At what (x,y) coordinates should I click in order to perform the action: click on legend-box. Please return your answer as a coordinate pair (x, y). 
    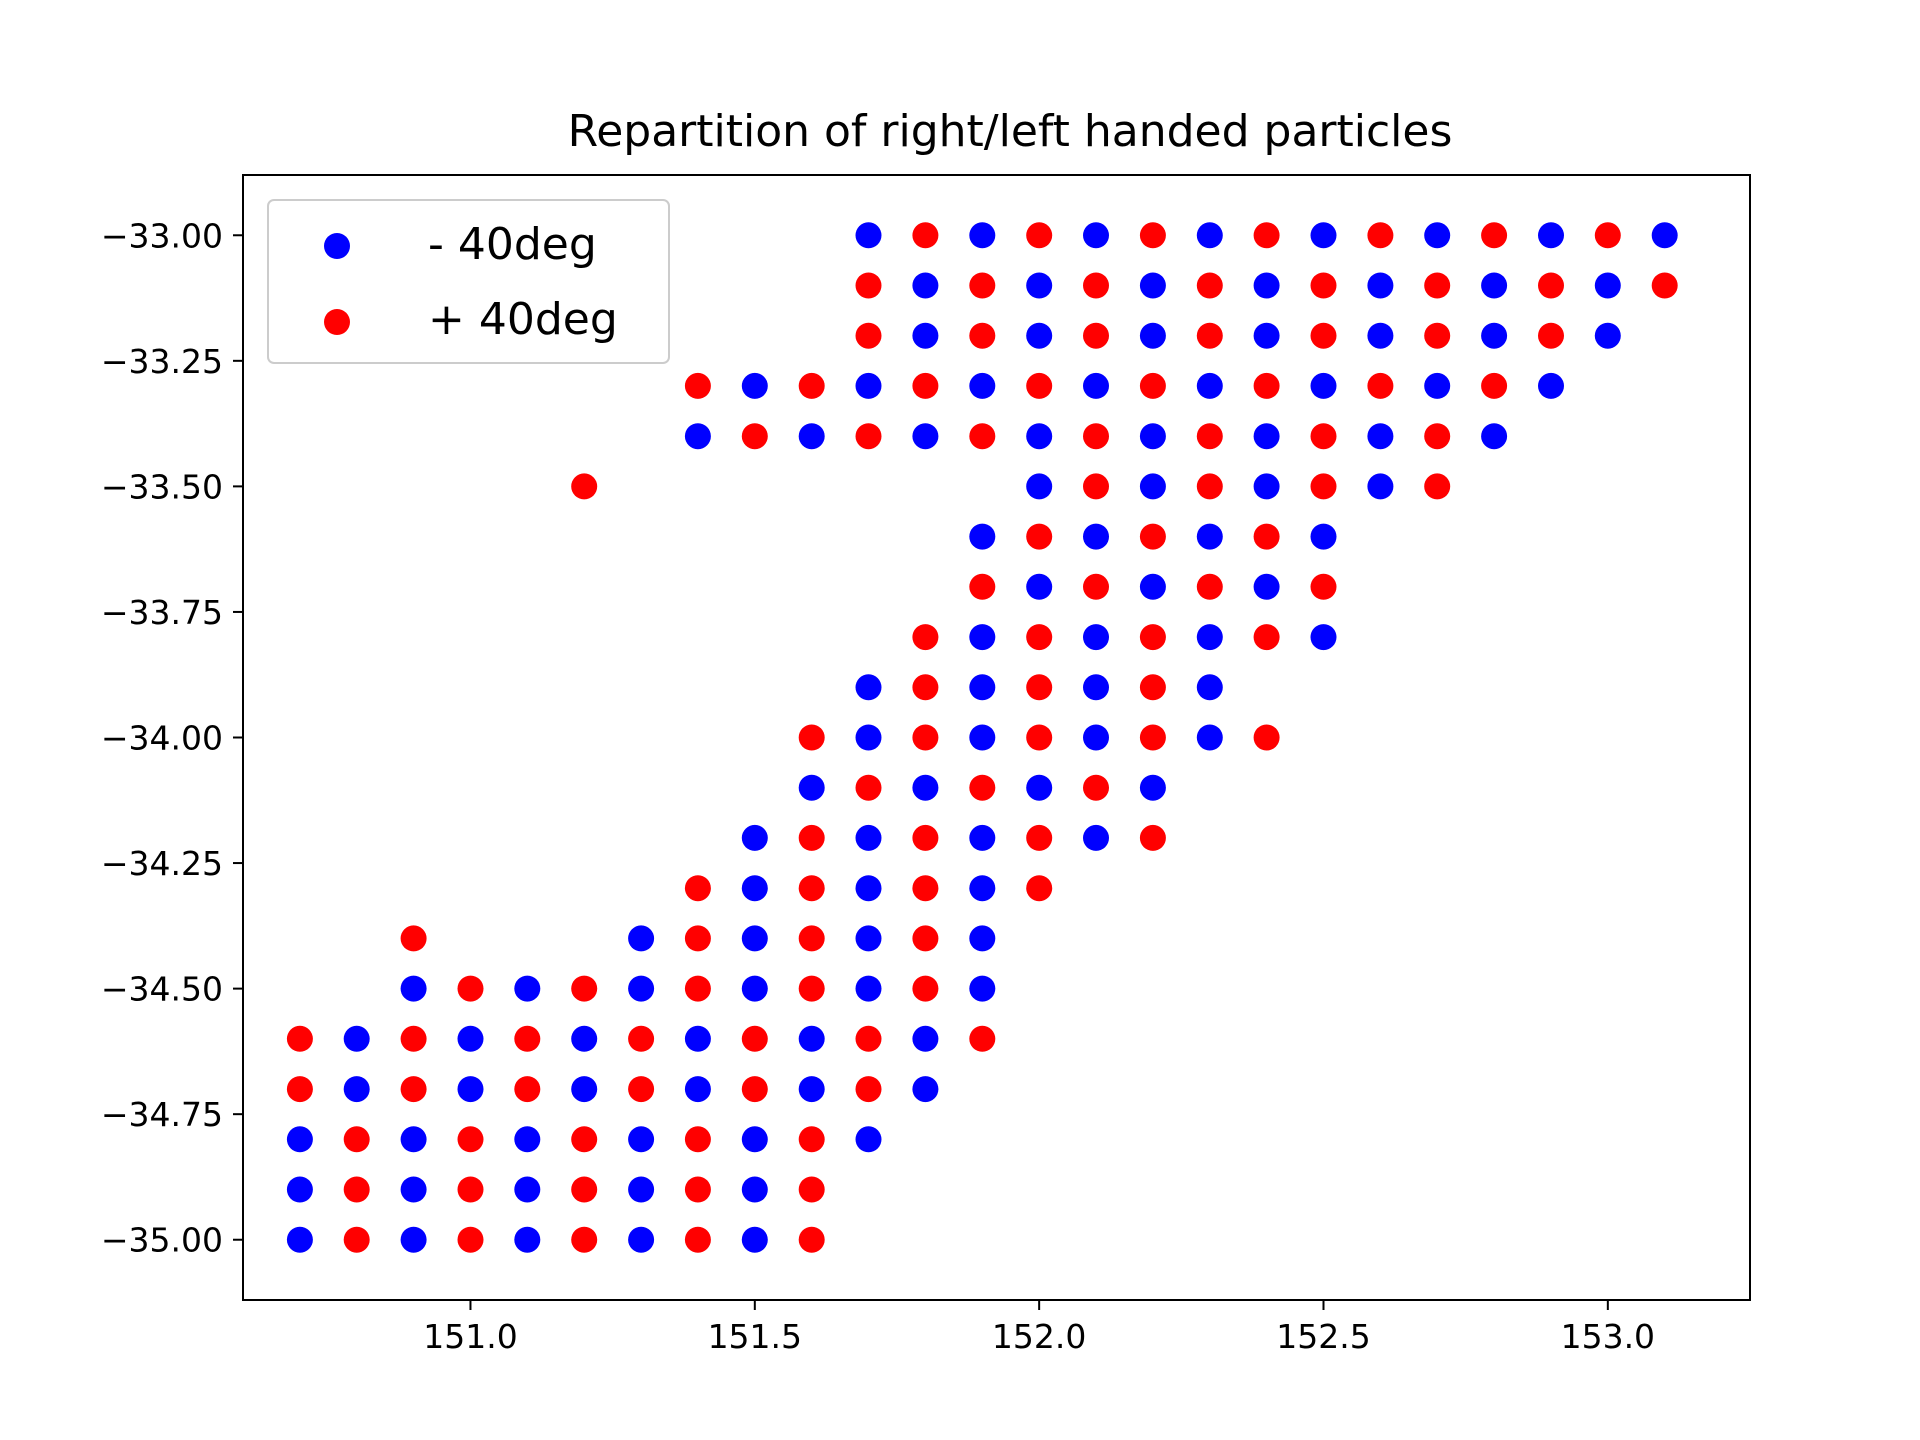
    Looking at the image, I should click on (468, 281).